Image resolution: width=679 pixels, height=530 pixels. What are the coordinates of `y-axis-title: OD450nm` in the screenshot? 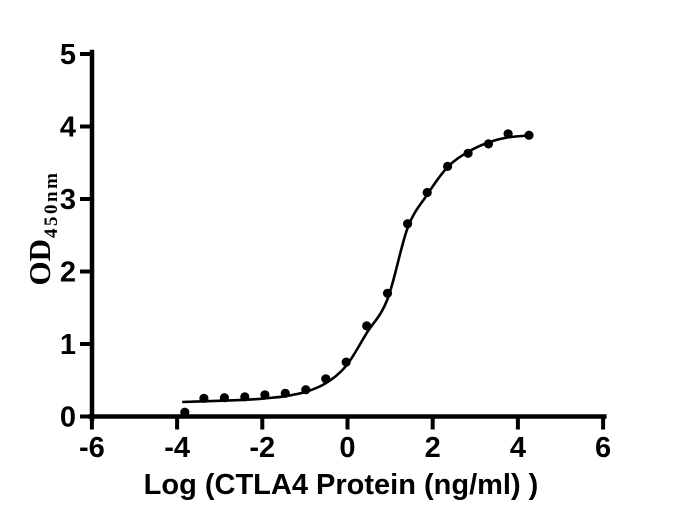 It's located at (42, 228).